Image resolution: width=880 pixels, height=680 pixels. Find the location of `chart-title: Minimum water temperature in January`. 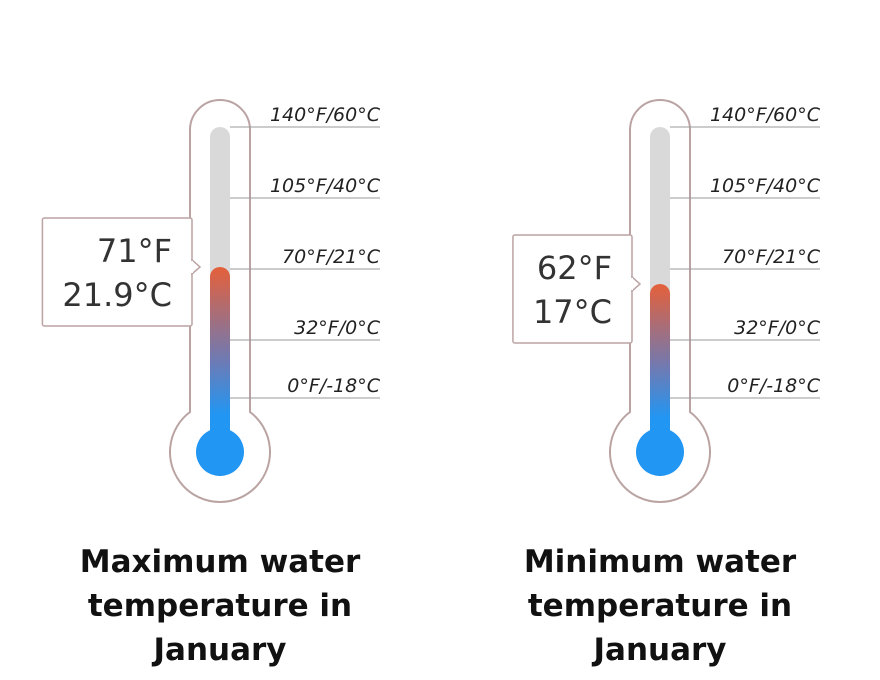

chart-title: Minimum water temperature in January is located at coordinates (660, 606).